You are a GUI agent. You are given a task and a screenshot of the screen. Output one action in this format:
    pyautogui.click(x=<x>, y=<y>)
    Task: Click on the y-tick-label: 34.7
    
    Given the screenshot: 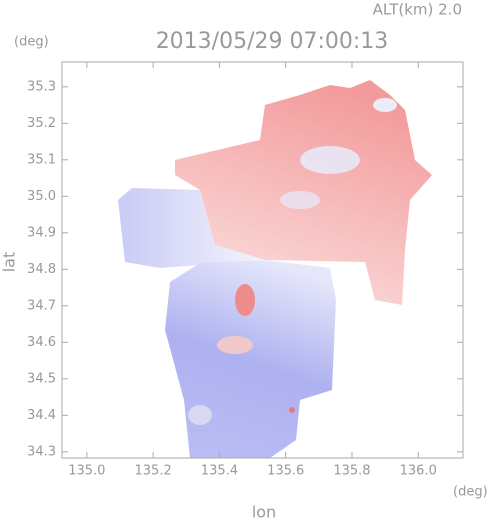 What is the action you would take?
    pyautogui.click(x=41, y=305)
    